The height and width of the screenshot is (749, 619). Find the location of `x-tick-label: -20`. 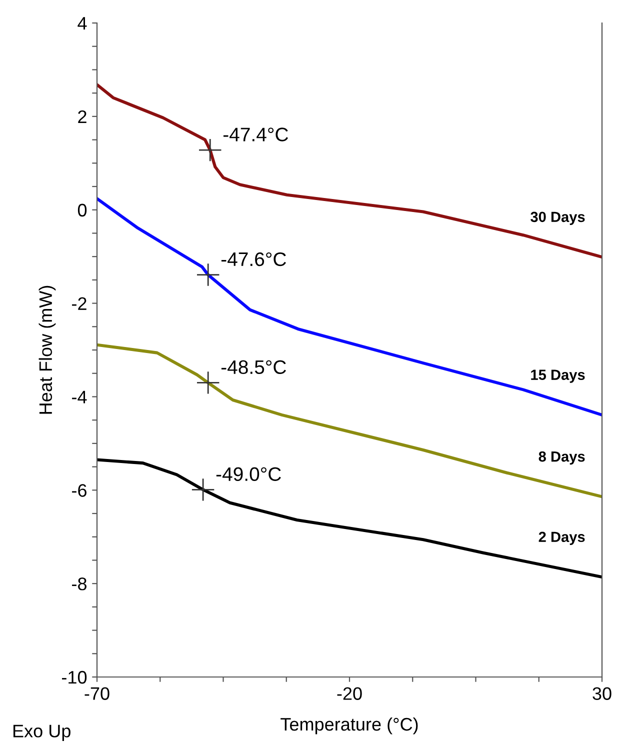

x-tick-label: -20 is located at coordinates (349, 693).